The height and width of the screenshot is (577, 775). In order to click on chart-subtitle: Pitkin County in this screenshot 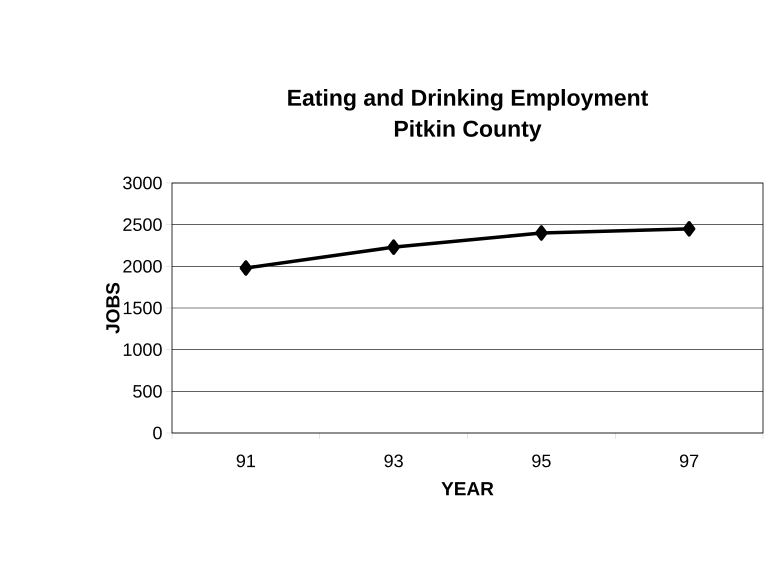, I will do `click(468, 131)`.